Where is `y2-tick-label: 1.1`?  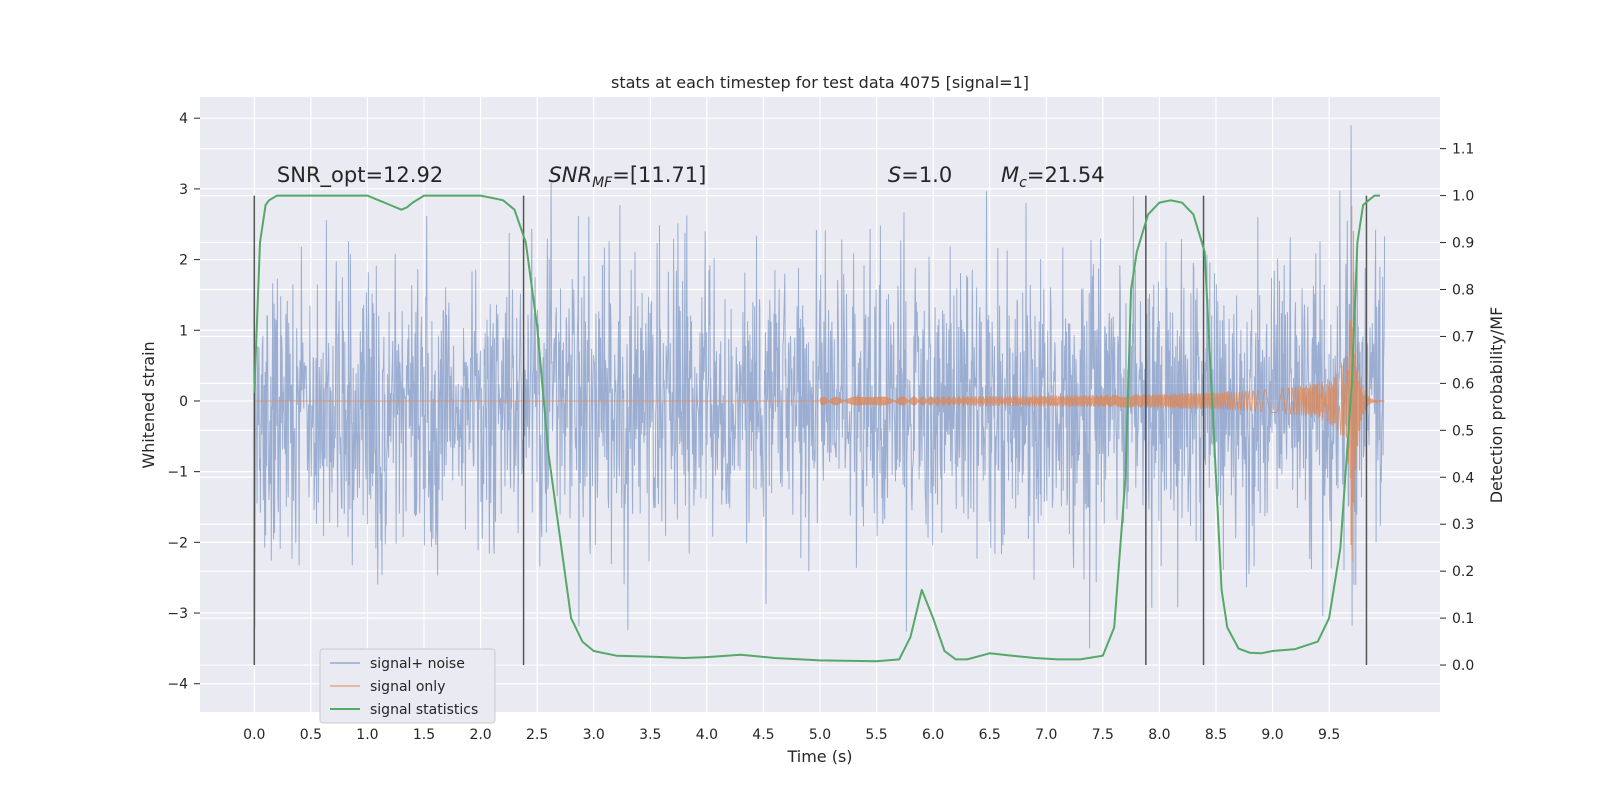
y2-tick-label: 1.1 is located at coordinates (1463, 150).